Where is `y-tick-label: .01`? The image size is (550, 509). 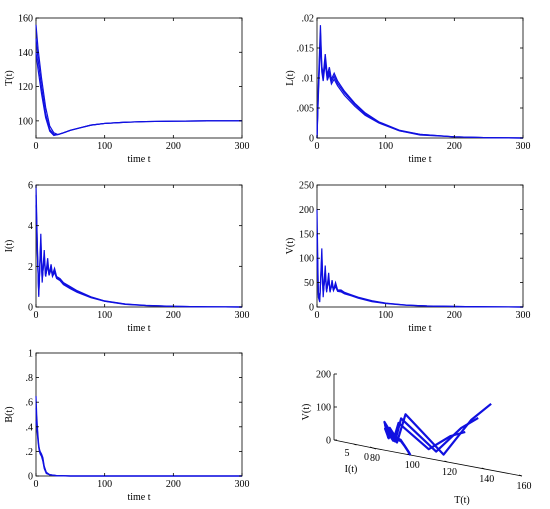 y-tick-label: .01 is located at coordinates (308, 79).